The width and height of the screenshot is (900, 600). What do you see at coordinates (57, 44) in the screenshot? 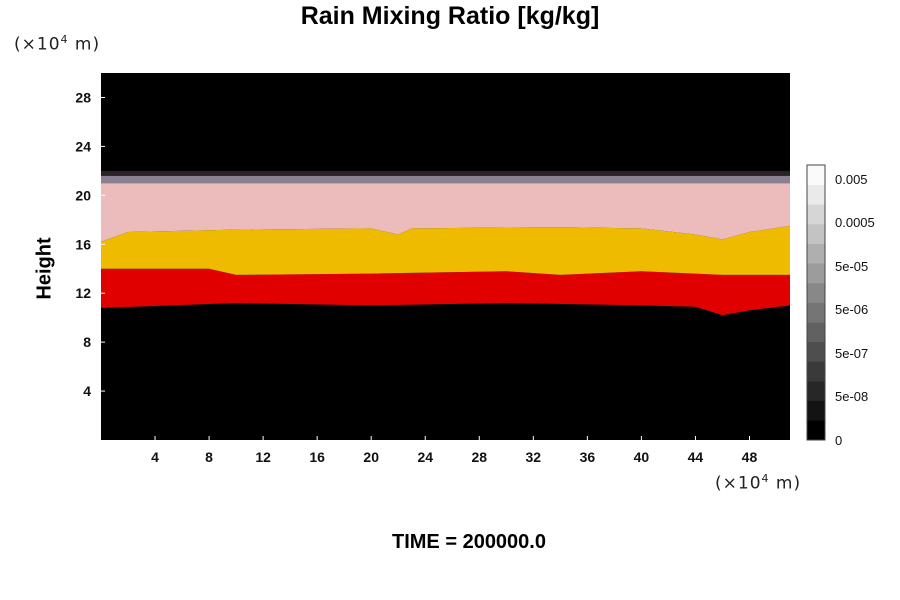
I see `y-axis-unit: (×104 m)` at bounding box center [57, 44].